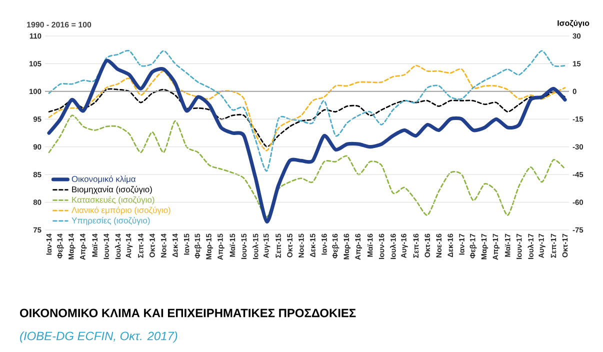  What do you see at coordinates (307, 118) in the screenshot?
I see `line-series` at bounding box center [307, 118].